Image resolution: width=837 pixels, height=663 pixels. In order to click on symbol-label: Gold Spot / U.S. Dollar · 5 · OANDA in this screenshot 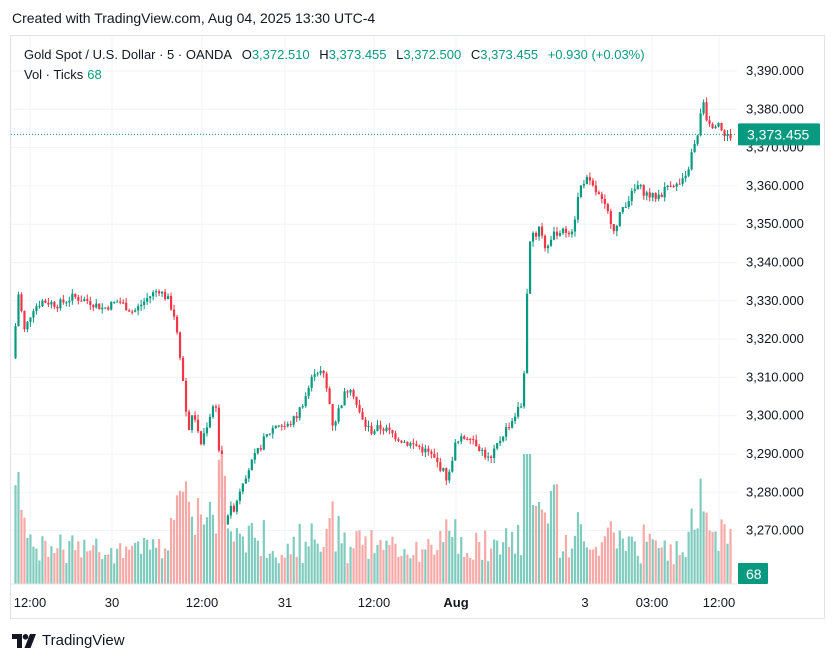, I will do `click(128, 54)`.